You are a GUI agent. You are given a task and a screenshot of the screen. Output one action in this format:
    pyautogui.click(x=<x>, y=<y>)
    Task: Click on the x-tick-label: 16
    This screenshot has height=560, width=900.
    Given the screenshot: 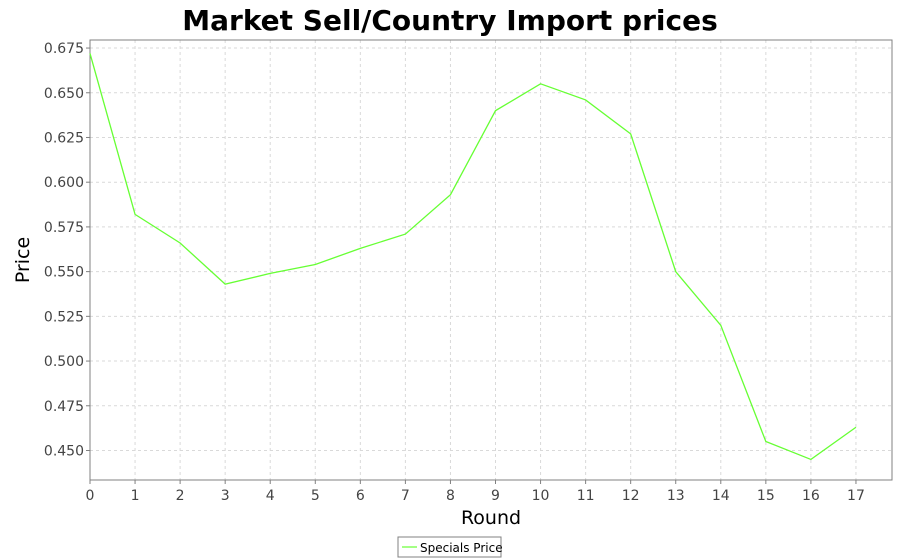 What is the action you would take?
    pyautogui.click(x=811, y=496)
    